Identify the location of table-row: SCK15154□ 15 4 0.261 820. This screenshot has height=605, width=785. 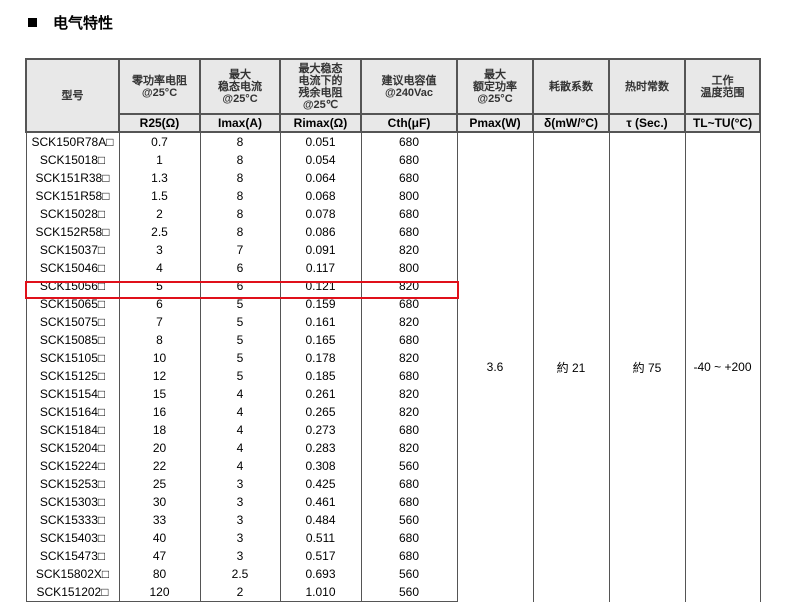
(392, 394).